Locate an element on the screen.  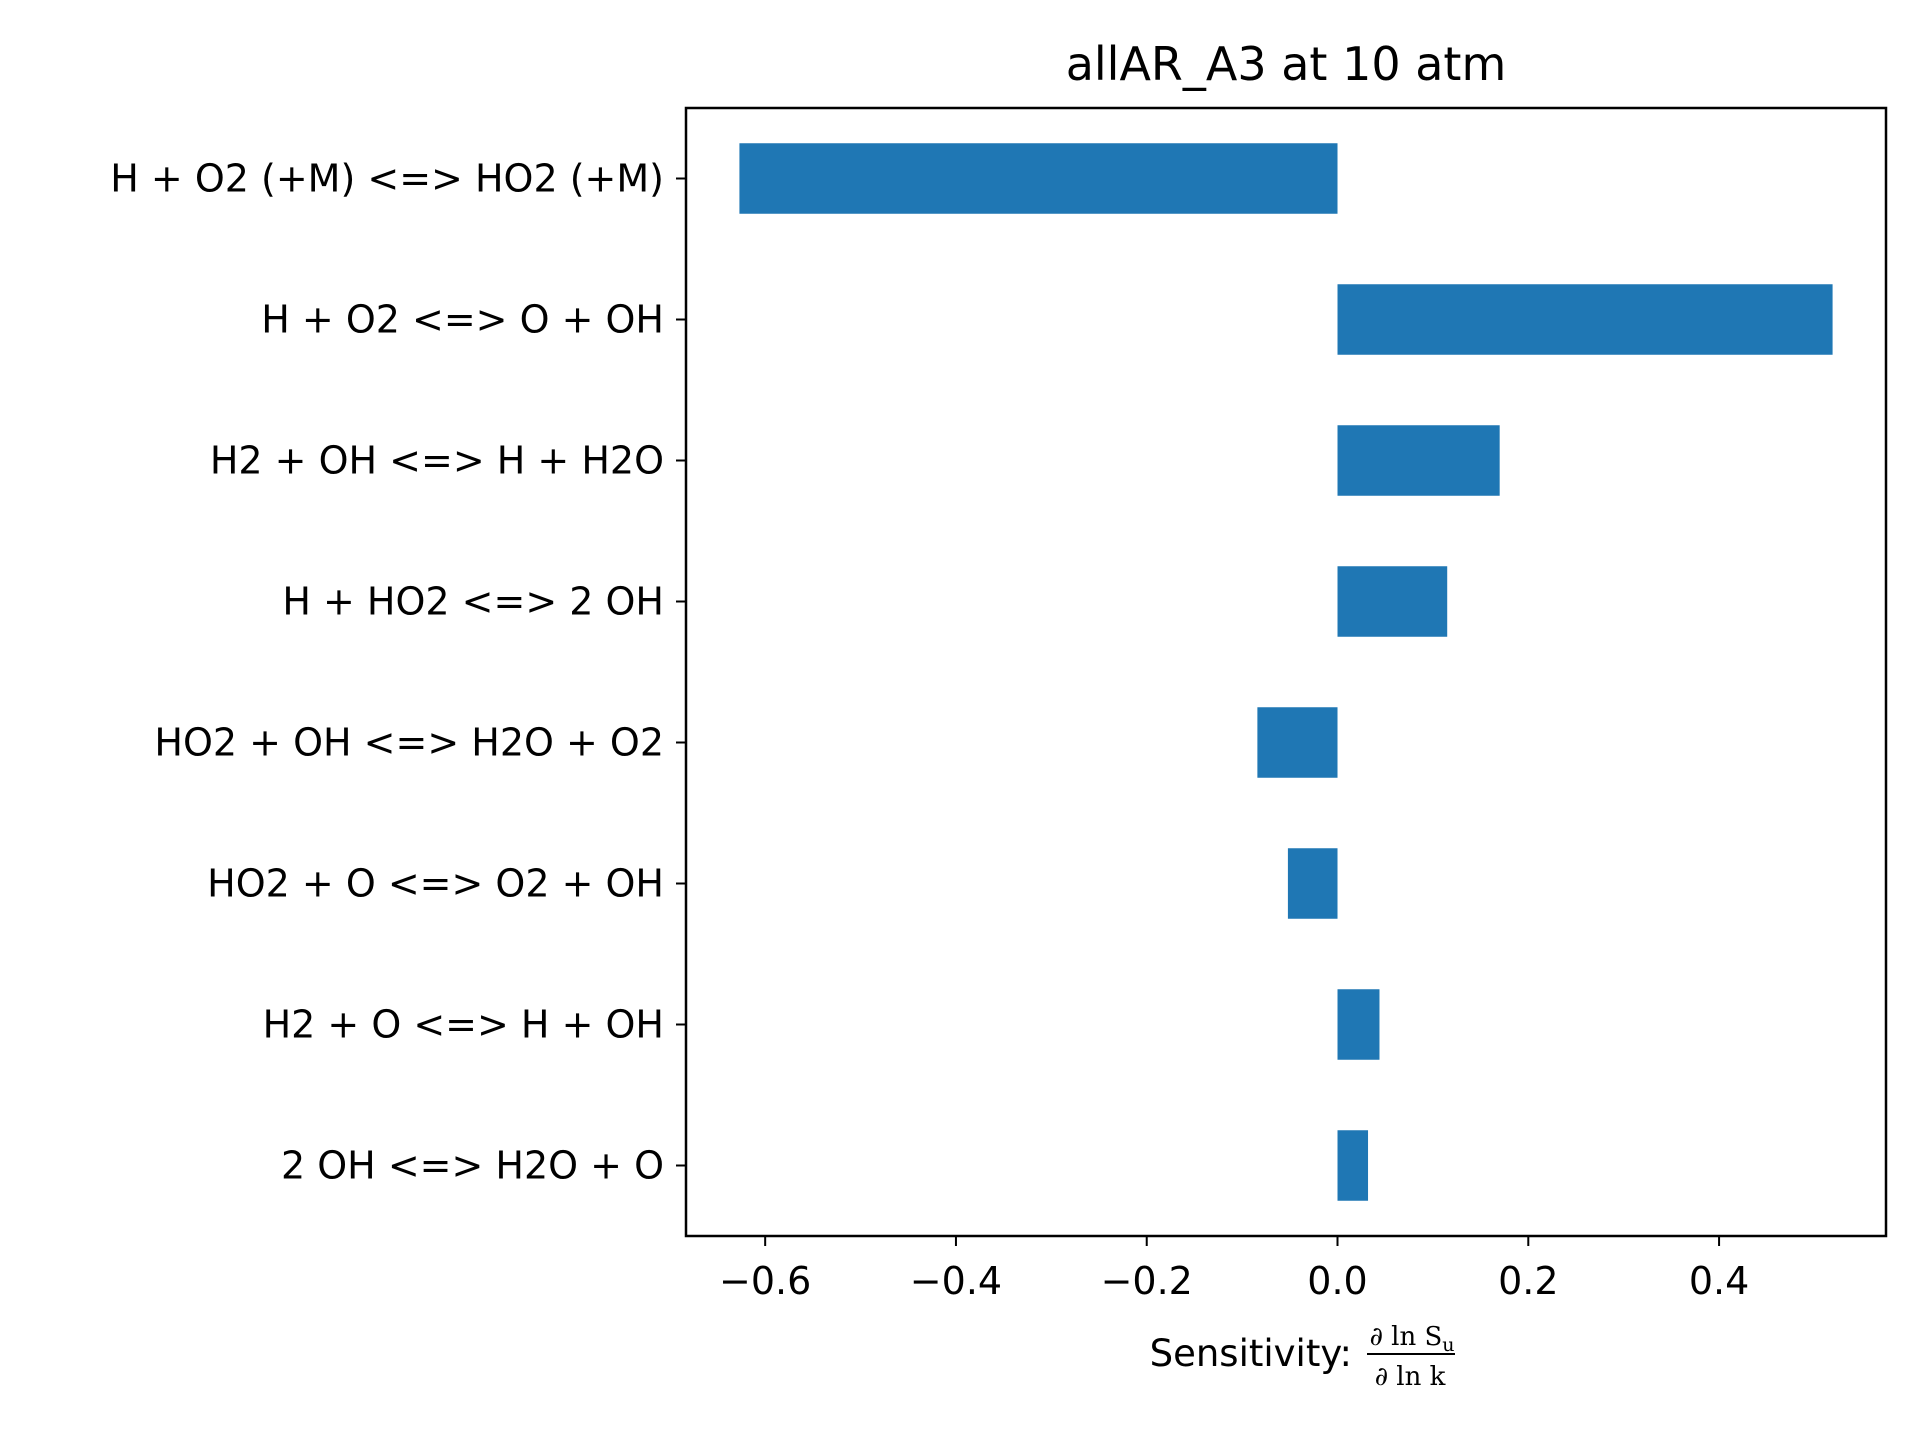
x-tick-label: 0.0 is located at coordinates (1337, 1281).